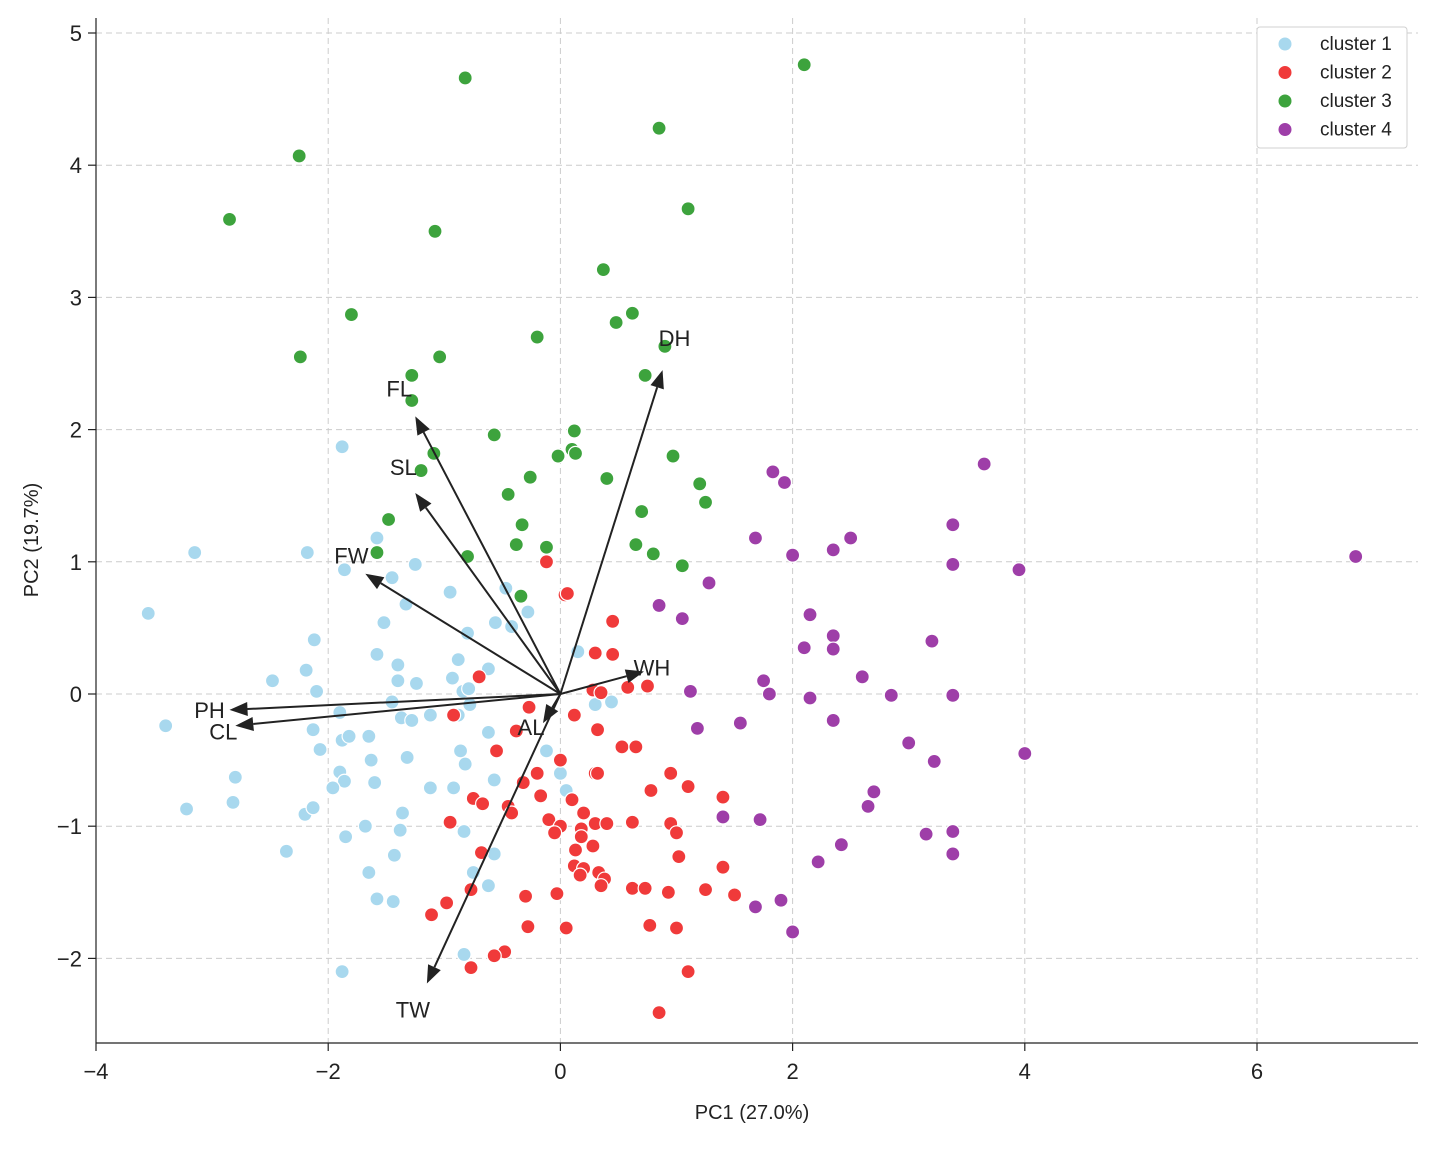 The width and height of the screenshot is (1438, 1151). Describe the element at coordinates (1257, 1071) in the screenshot. I see `x-tick-label: 6` at that location.